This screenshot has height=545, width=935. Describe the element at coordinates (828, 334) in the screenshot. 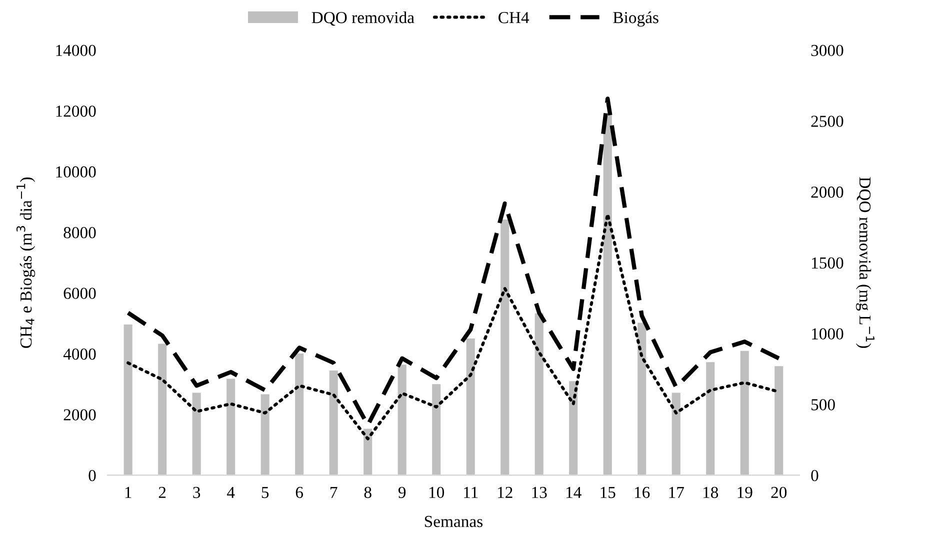

I see `y2-tick-label: 1000` at that location.